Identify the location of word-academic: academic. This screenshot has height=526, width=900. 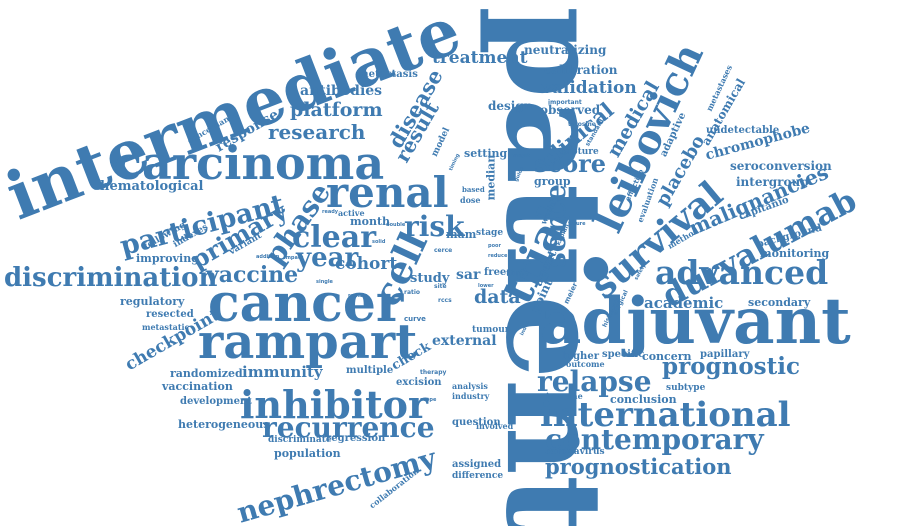
(683, 303).